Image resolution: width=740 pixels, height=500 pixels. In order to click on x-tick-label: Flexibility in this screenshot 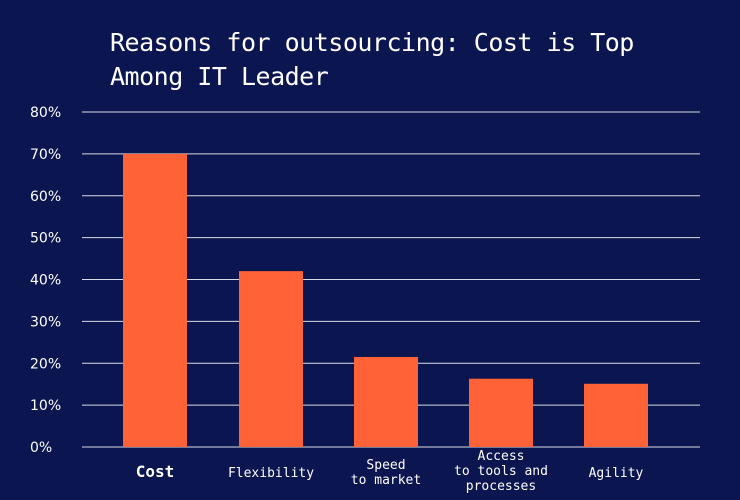, I will do `click(271, 473)`.